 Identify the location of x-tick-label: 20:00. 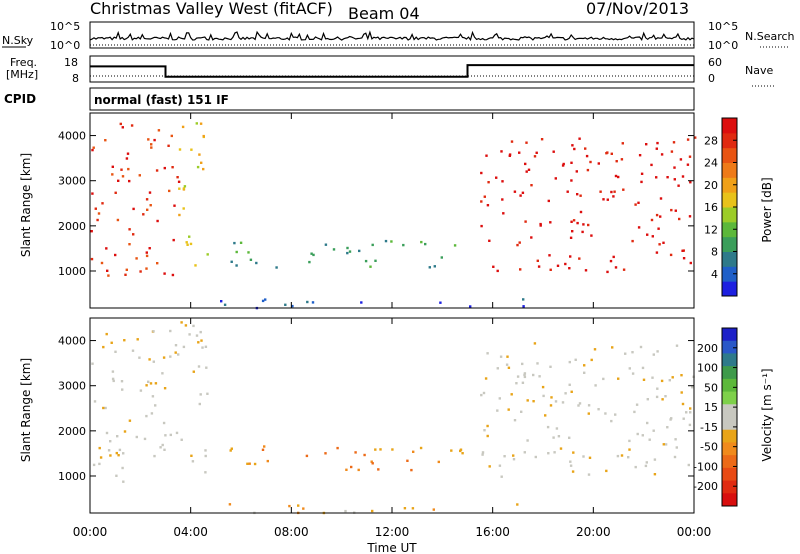
(593, 532).